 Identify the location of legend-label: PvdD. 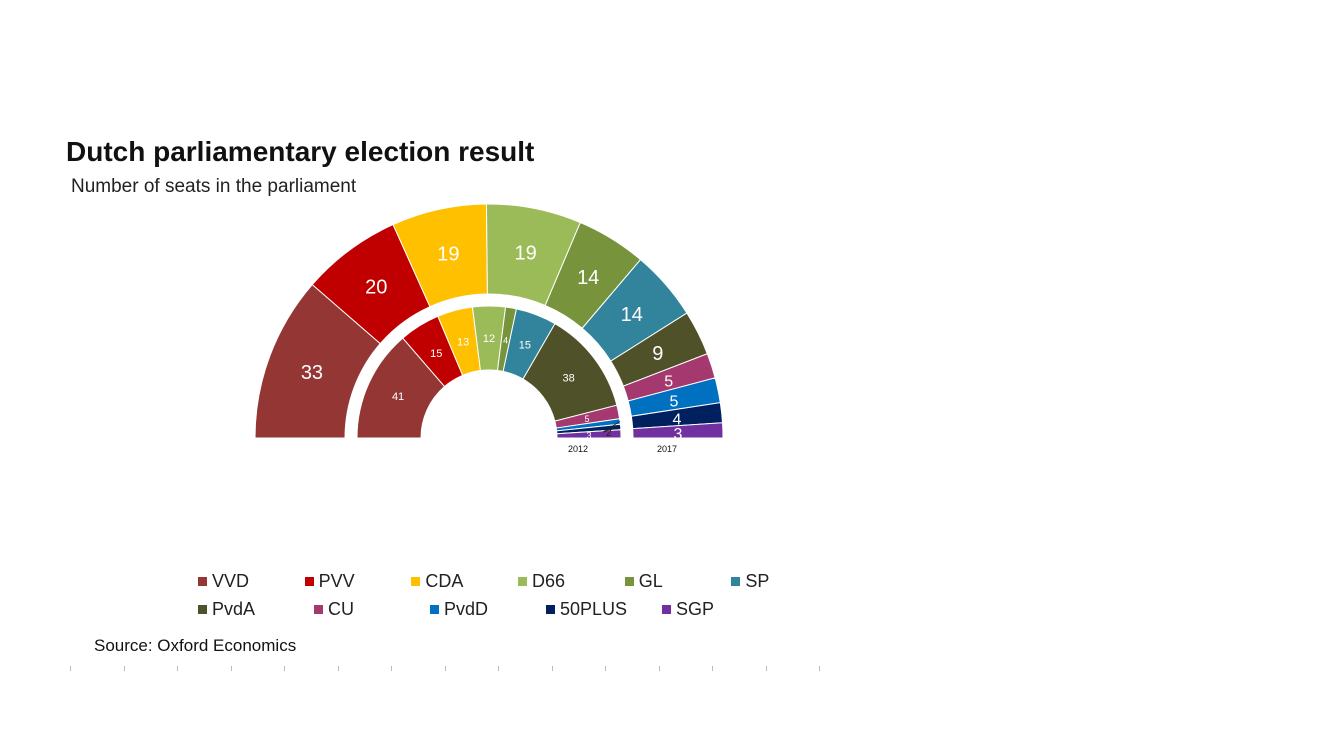
(466, 608).